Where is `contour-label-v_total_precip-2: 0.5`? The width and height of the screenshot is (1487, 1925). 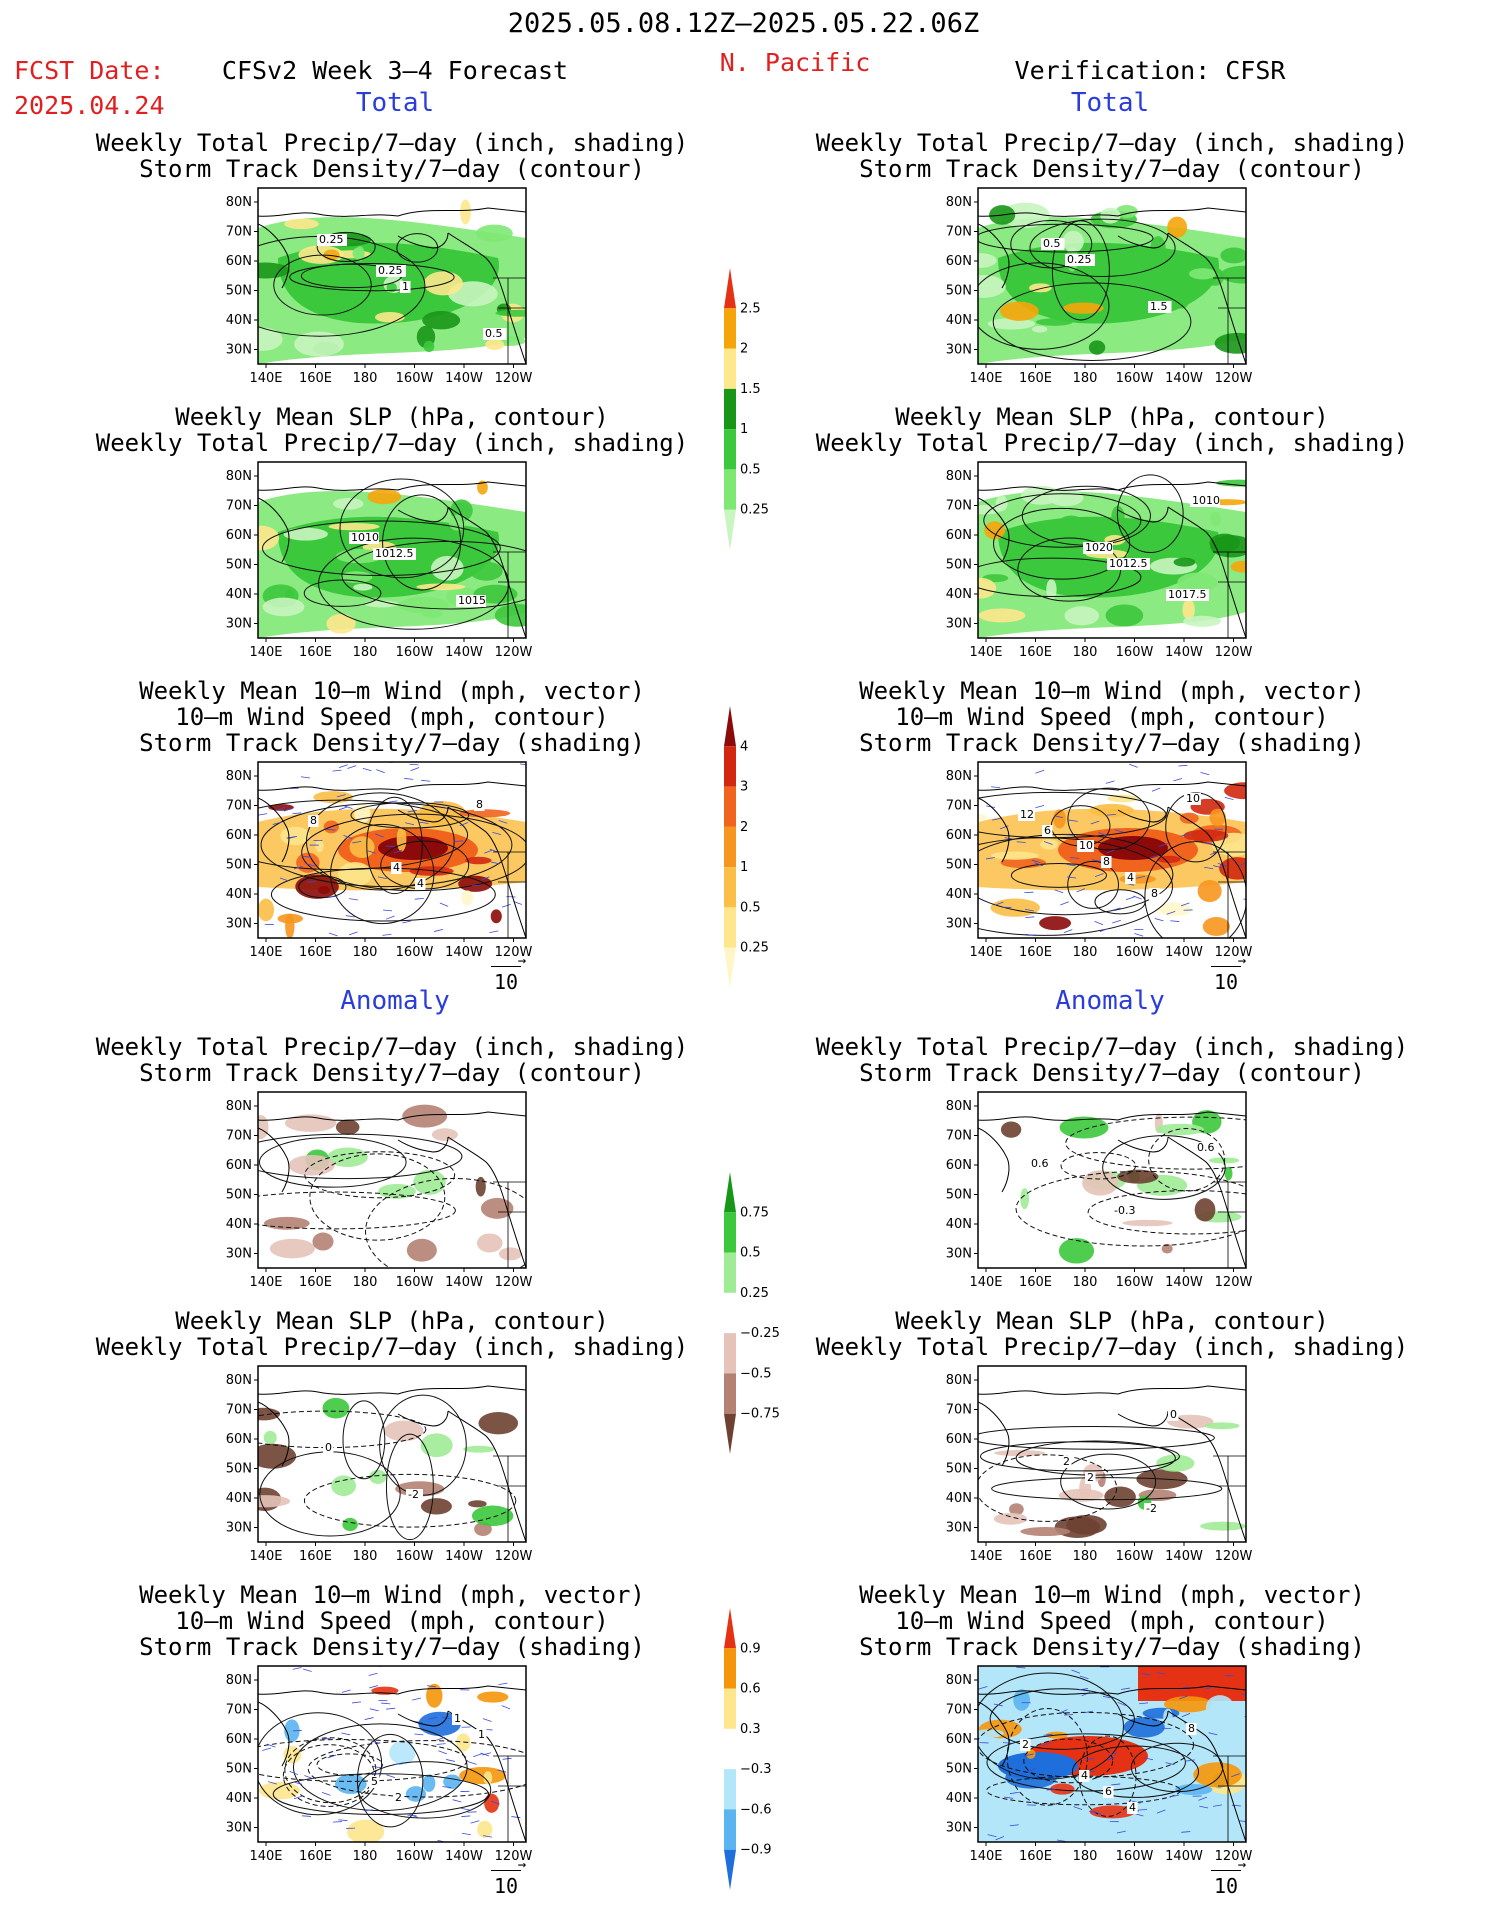
contour-label-v_total_precip-2: 0.5 is located at coordinates (1053, 243).